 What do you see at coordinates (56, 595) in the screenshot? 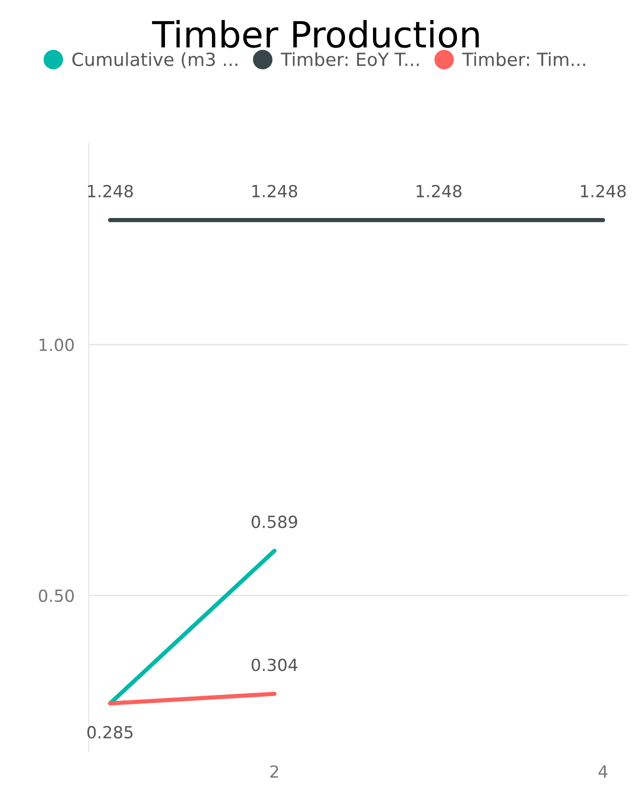
I see `y-tick-label: 0.50` at bounding box center [56, 595].